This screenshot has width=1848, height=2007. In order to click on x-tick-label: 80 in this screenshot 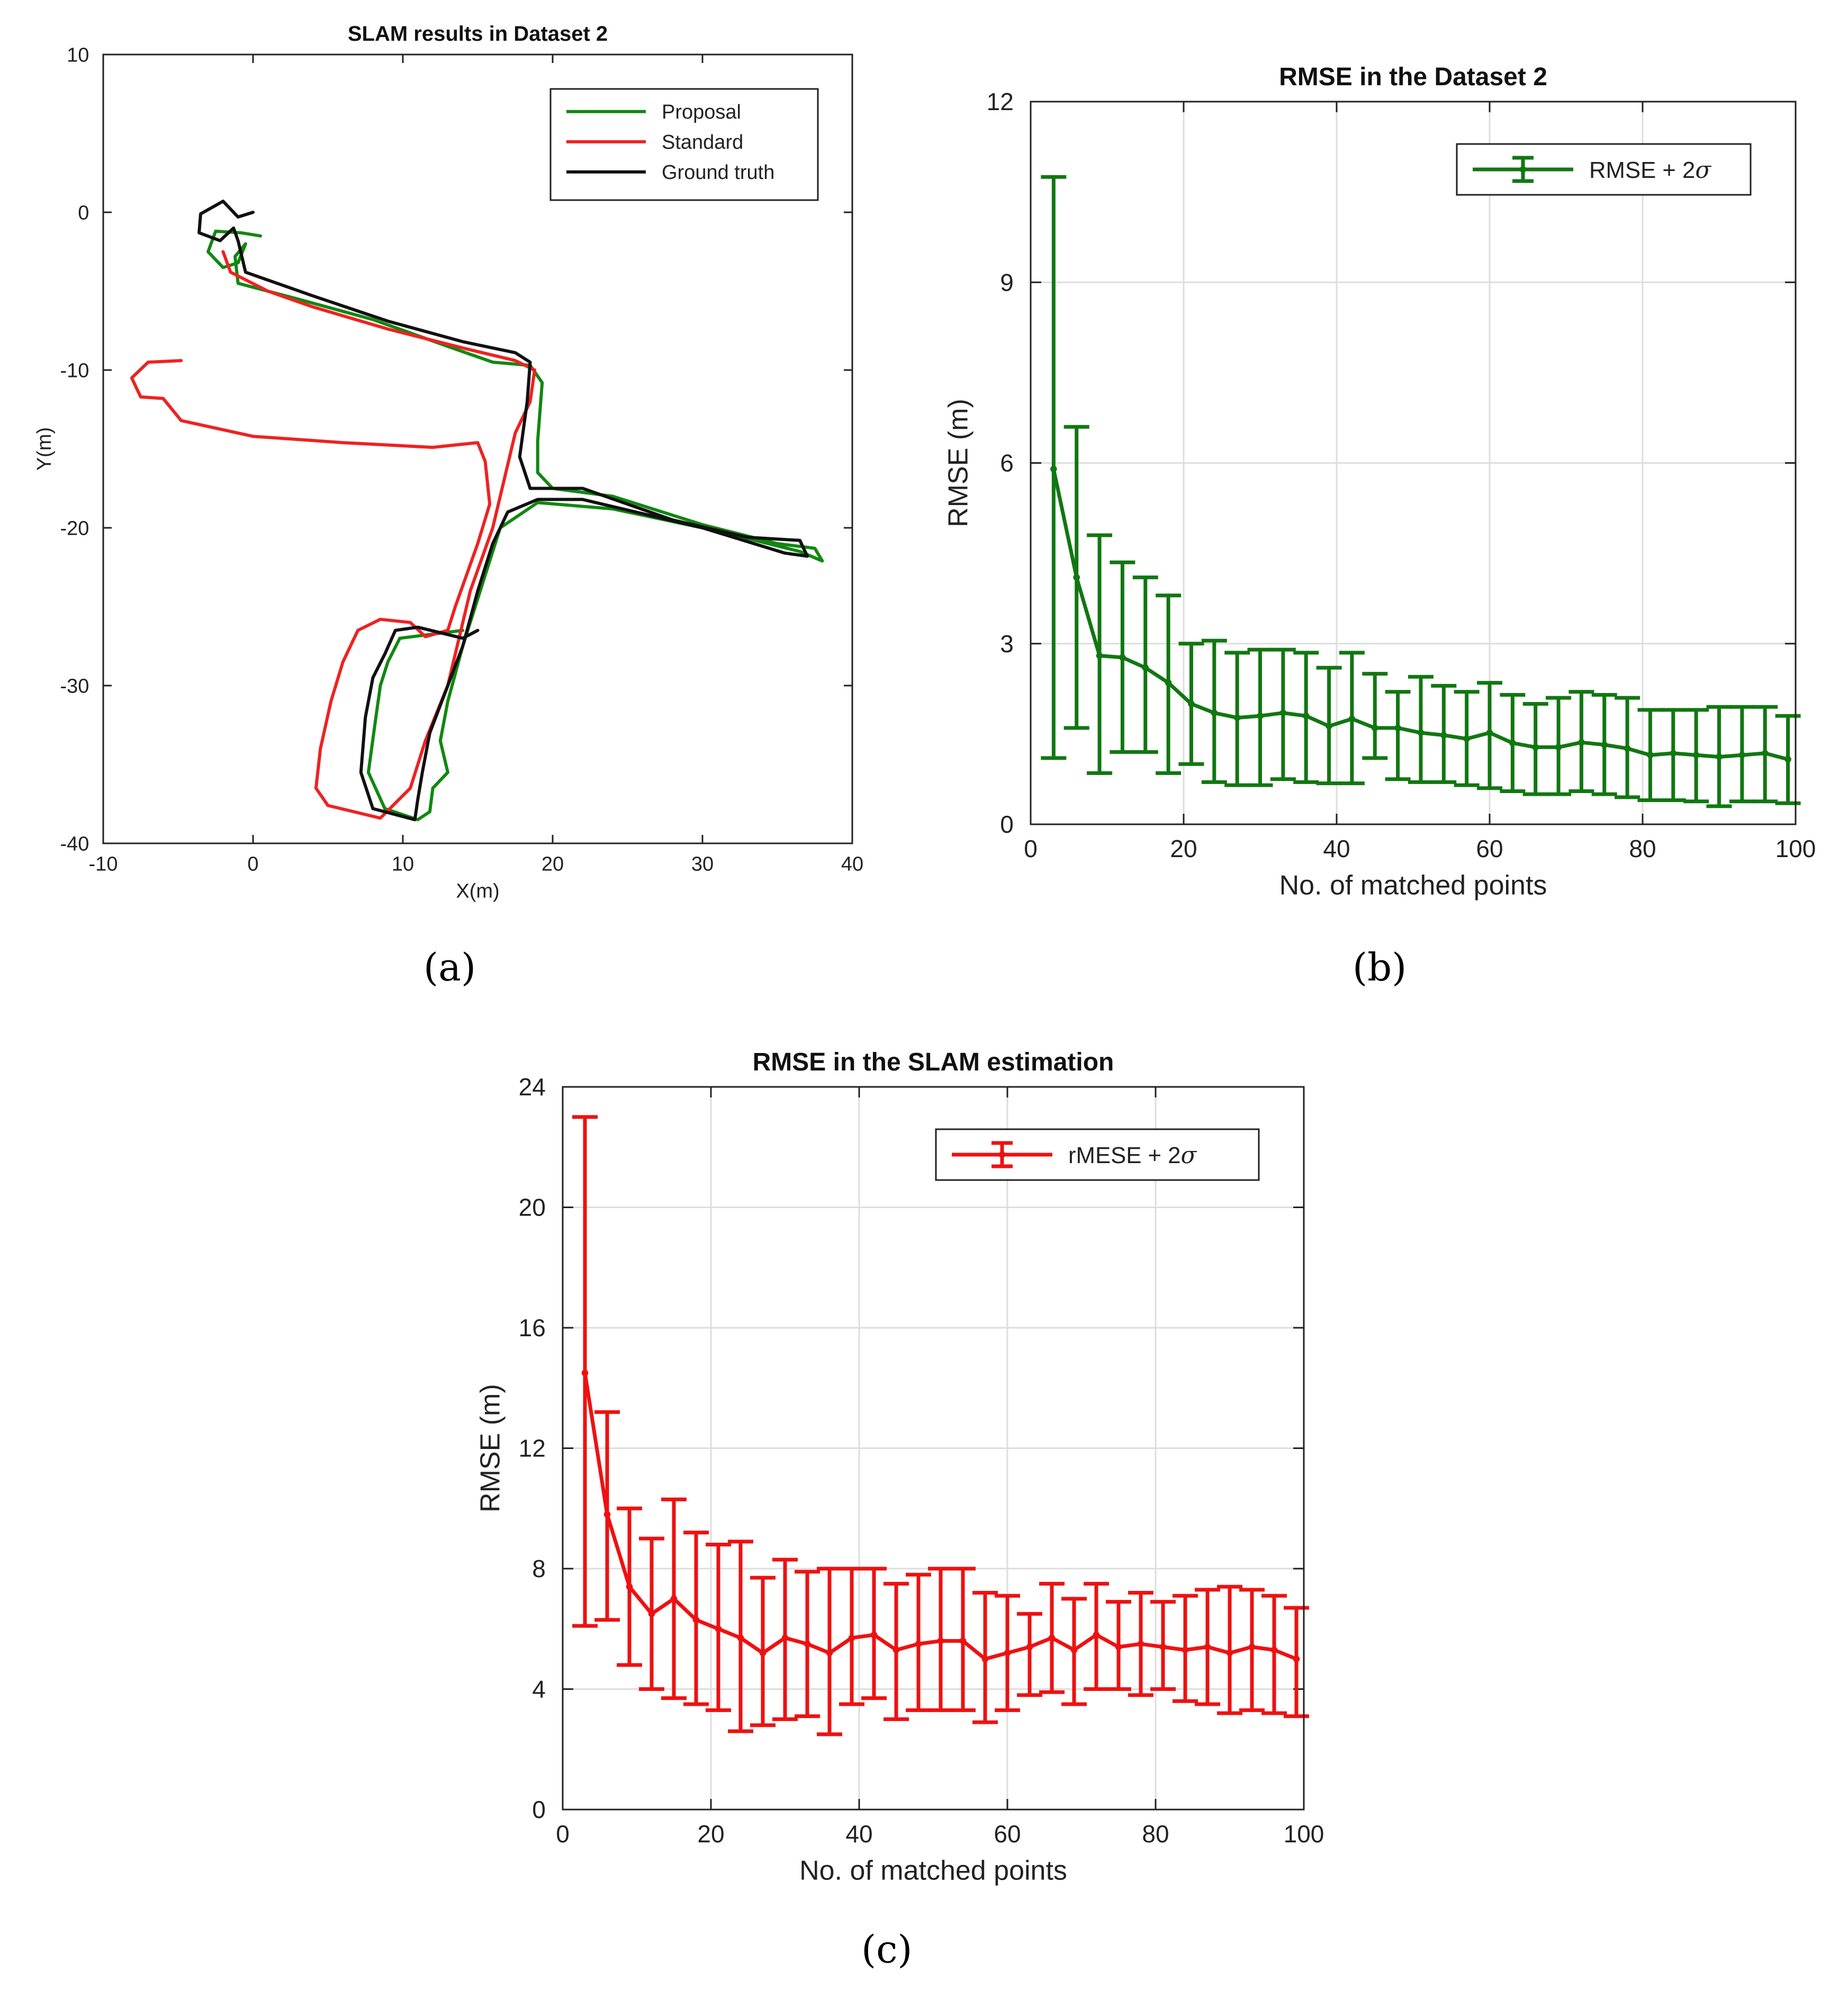, I will do `click(1156, 1834)`.